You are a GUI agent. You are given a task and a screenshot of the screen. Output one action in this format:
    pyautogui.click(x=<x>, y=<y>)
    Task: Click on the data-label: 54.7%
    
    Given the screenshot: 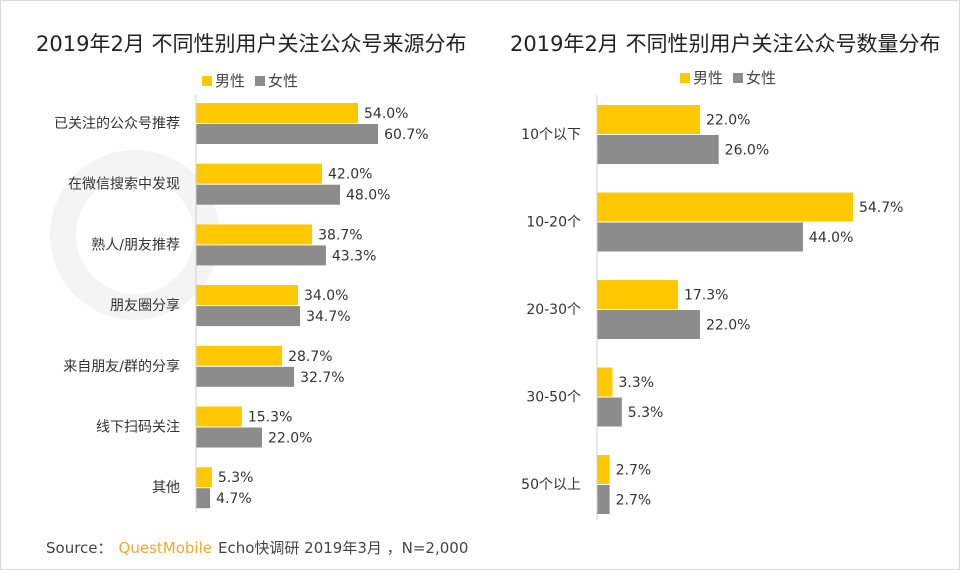 What is the action you would take?
    pyautogui.click(x=881, y=208)
    